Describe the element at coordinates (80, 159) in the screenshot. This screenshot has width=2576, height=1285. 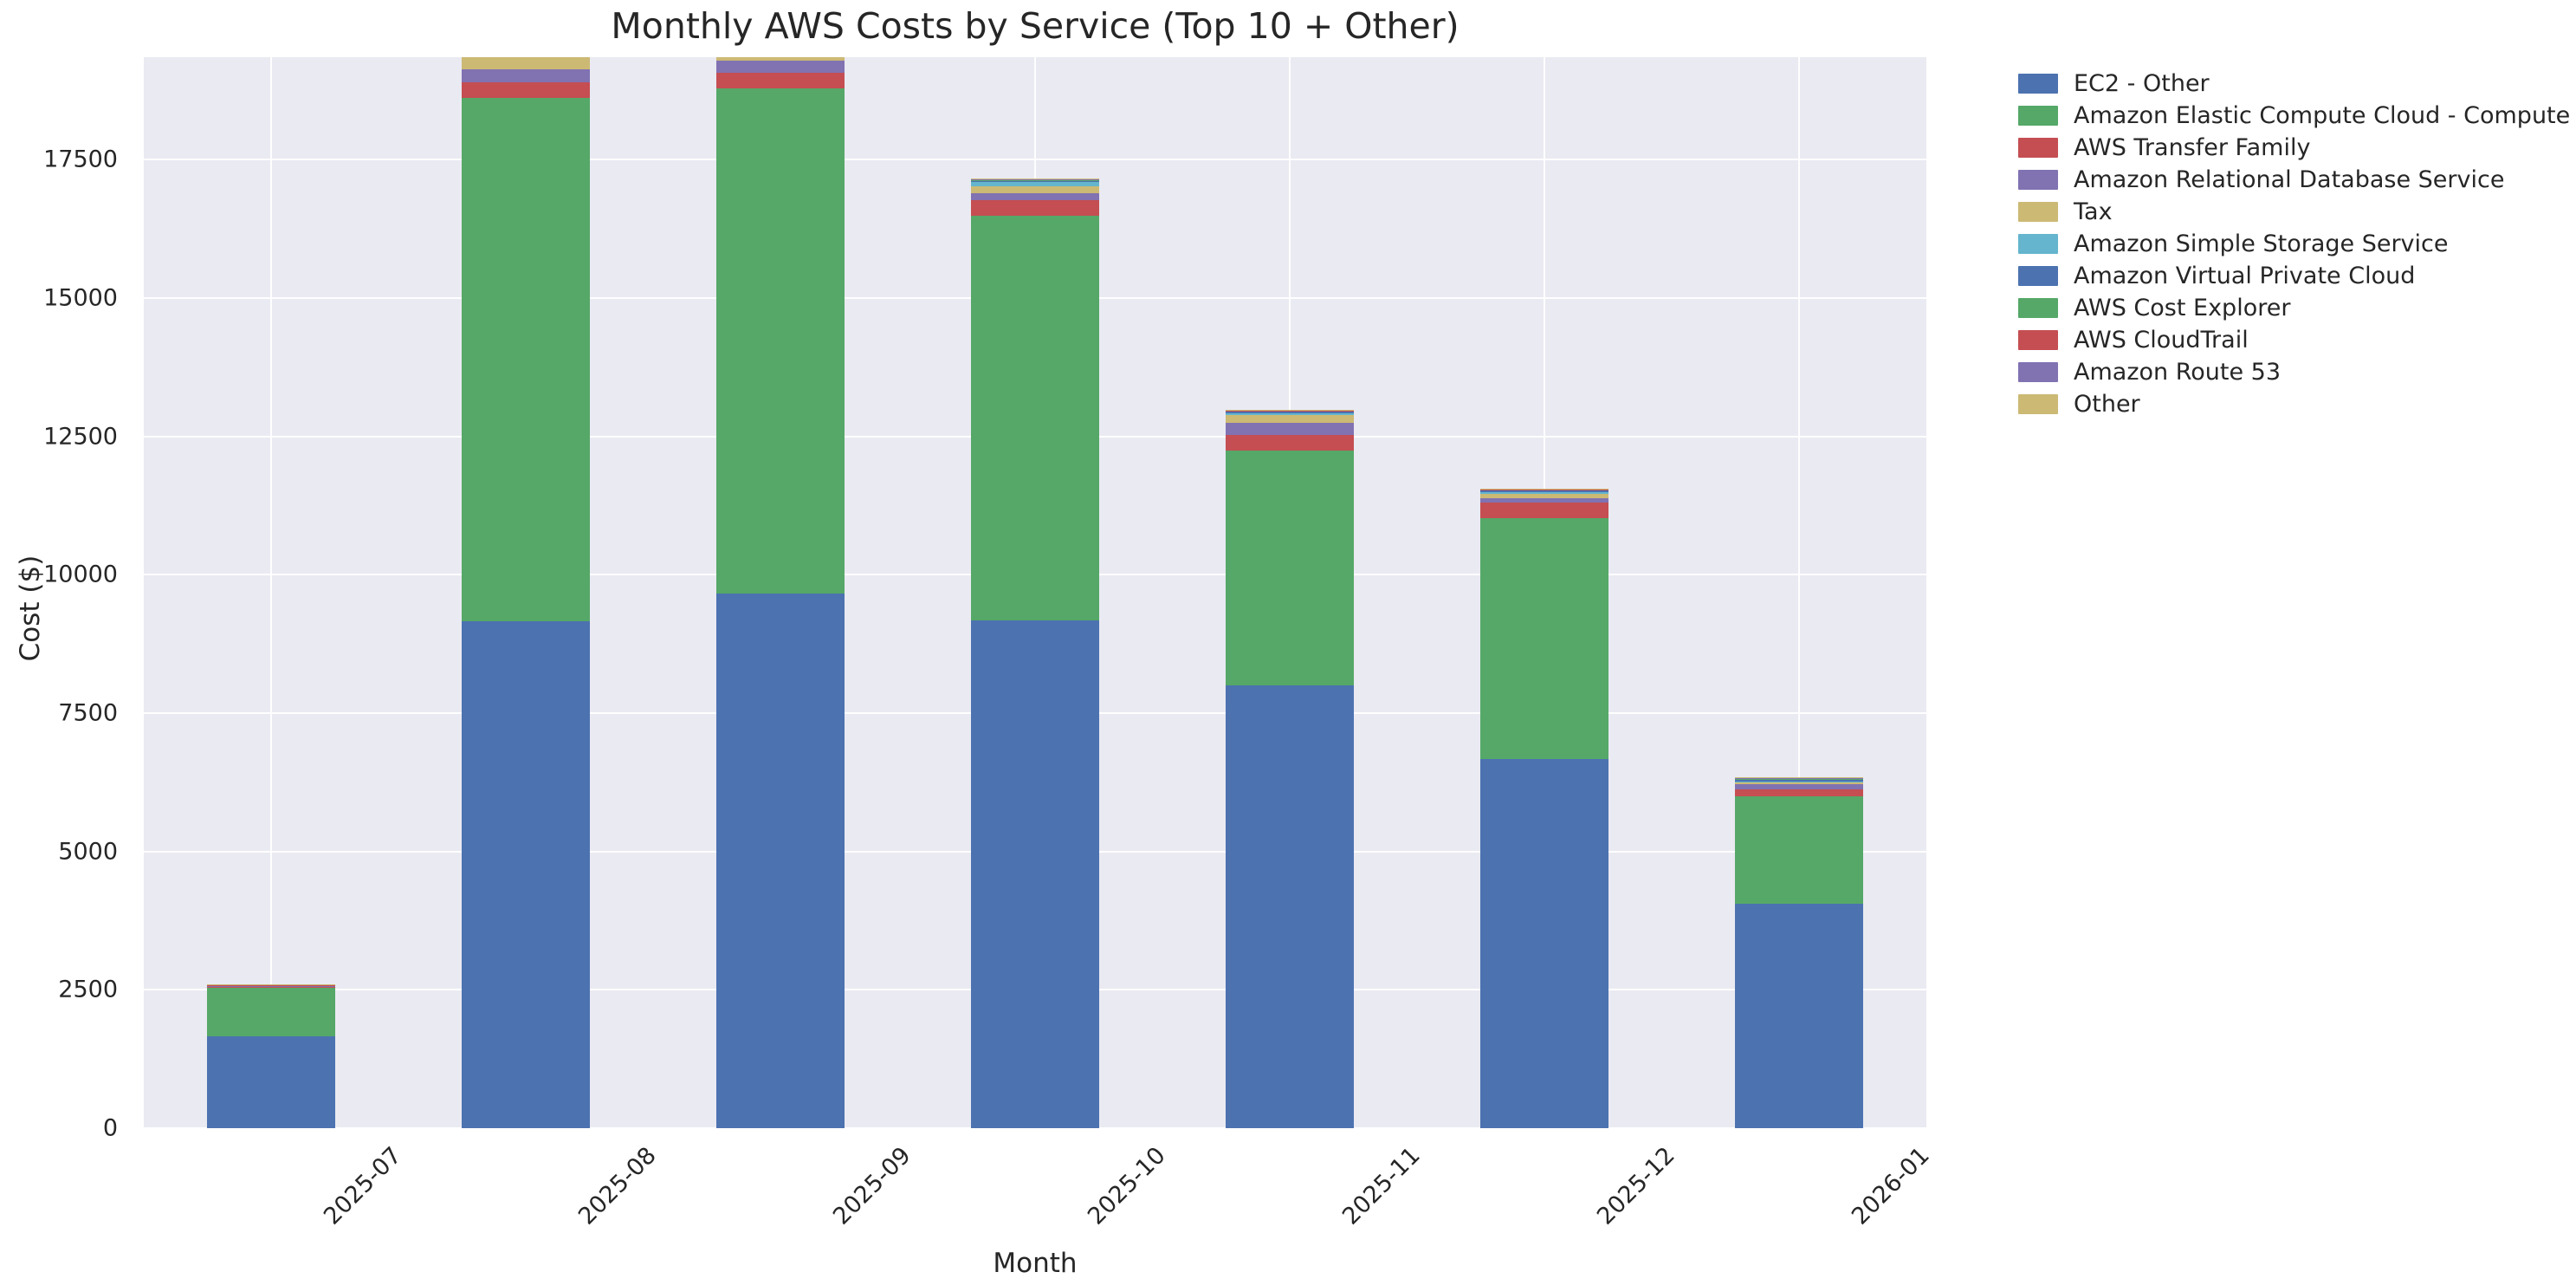
I see `y-tick-17500: 17500` at that location.